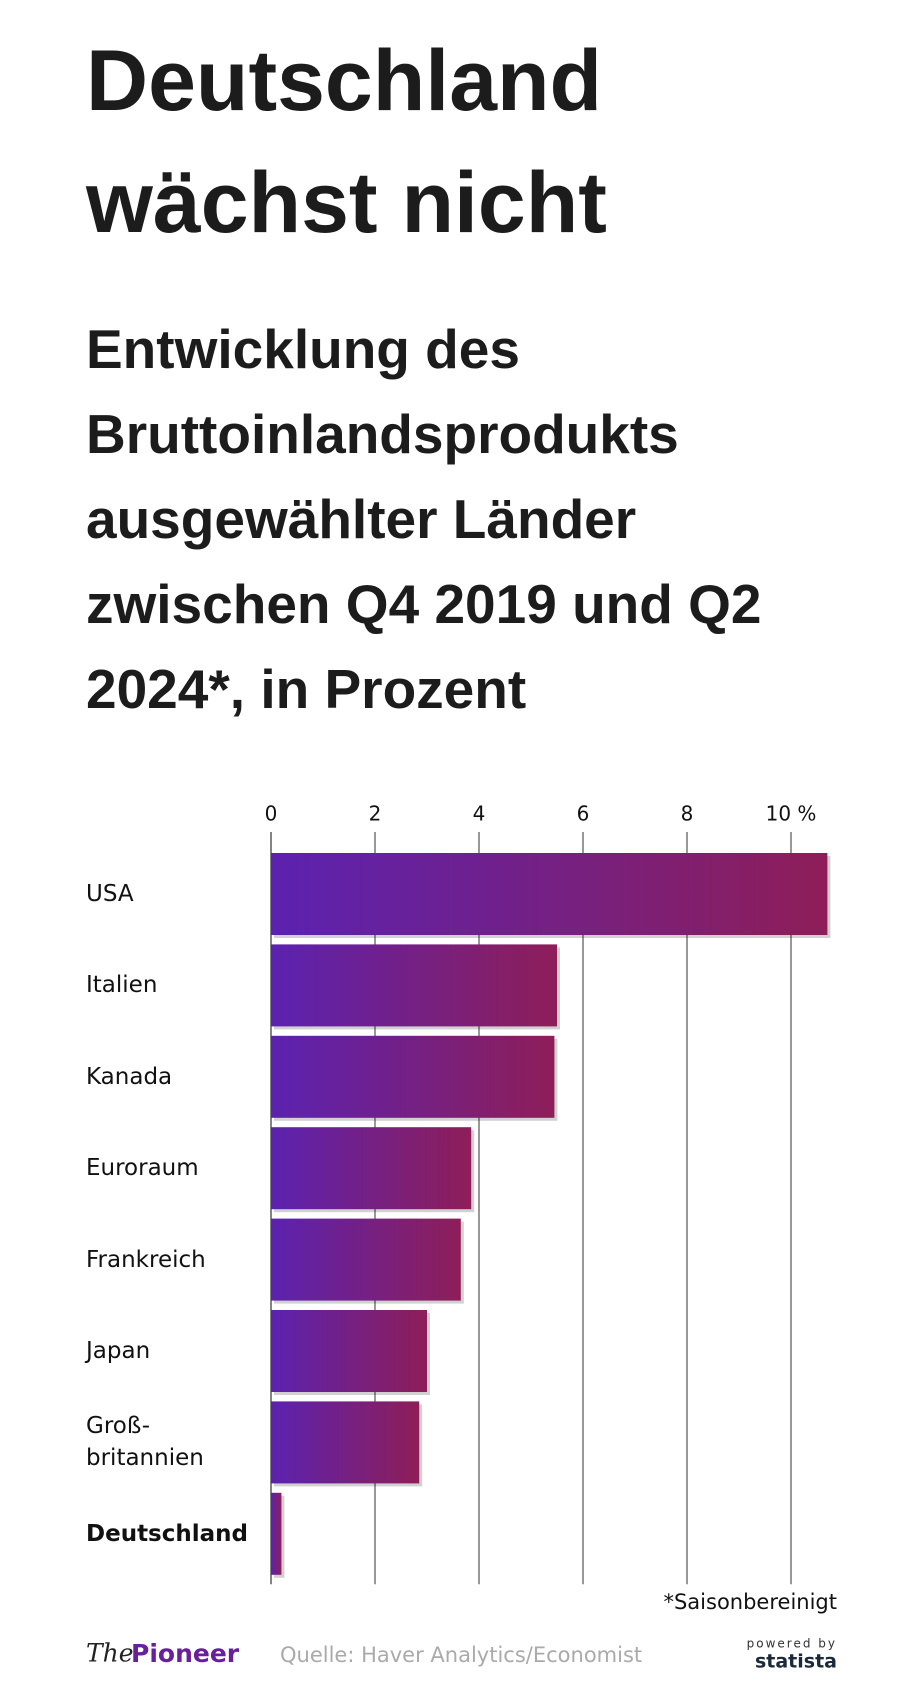  I want to click on powered-by: powered by, so click(792, 1644).